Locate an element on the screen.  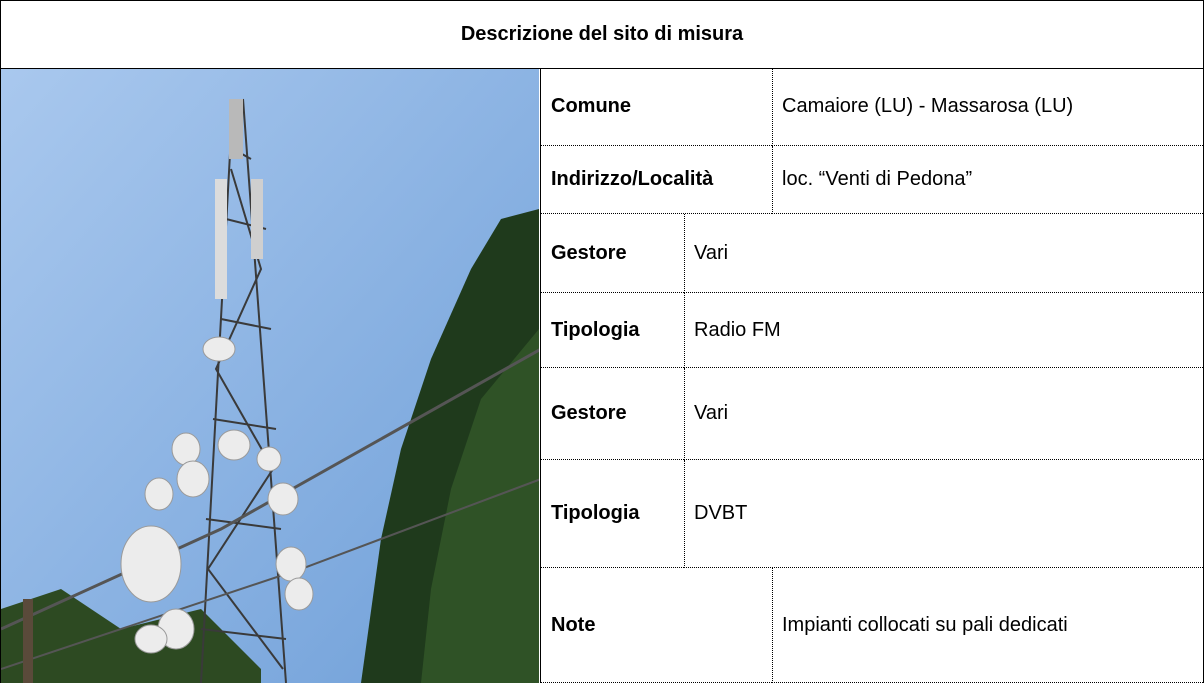
row-label: Note is located at coordinates (656, 625).